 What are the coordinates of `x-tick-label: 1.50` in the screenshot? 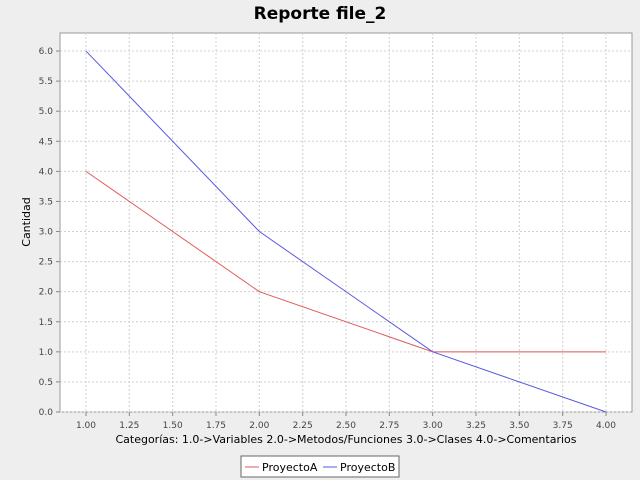 It's located at (173, 426).